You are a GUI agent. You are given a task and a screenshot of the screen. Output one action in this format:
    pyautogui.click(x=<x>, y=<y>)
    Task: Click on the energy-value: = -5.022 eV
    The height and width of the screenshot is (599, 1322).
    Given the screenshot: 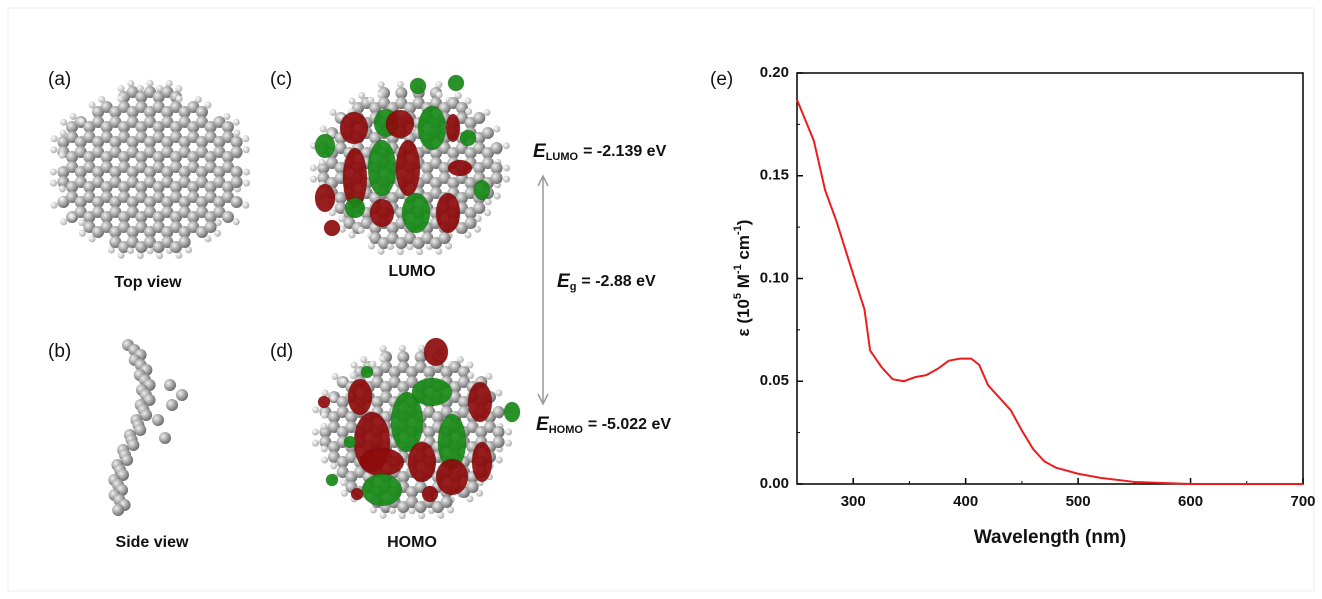 What is the action you would take?
    pyautogui.click(x=630, y=424)
    